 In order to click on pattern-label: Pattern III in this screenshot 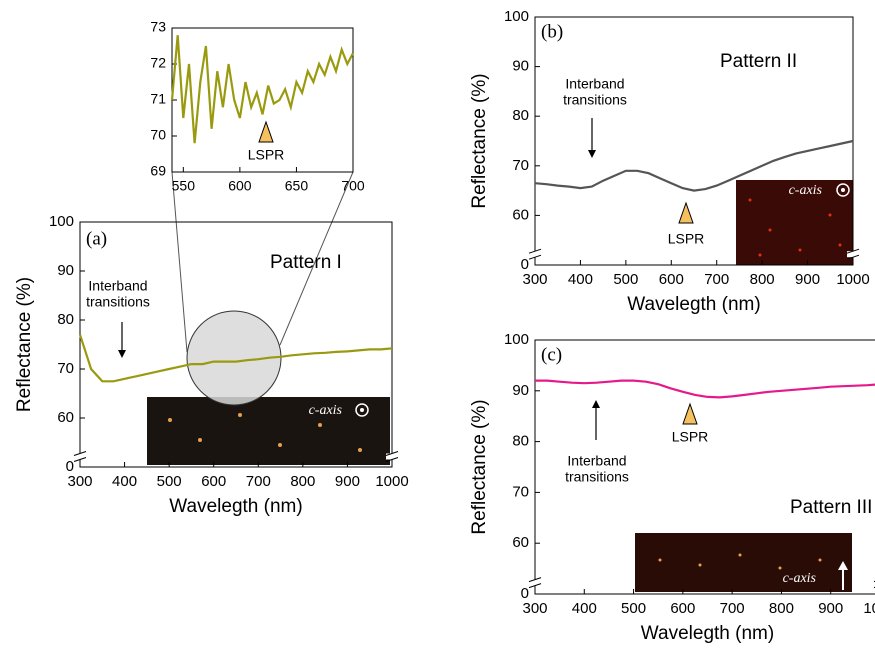, I will do `click(831, 507)`.